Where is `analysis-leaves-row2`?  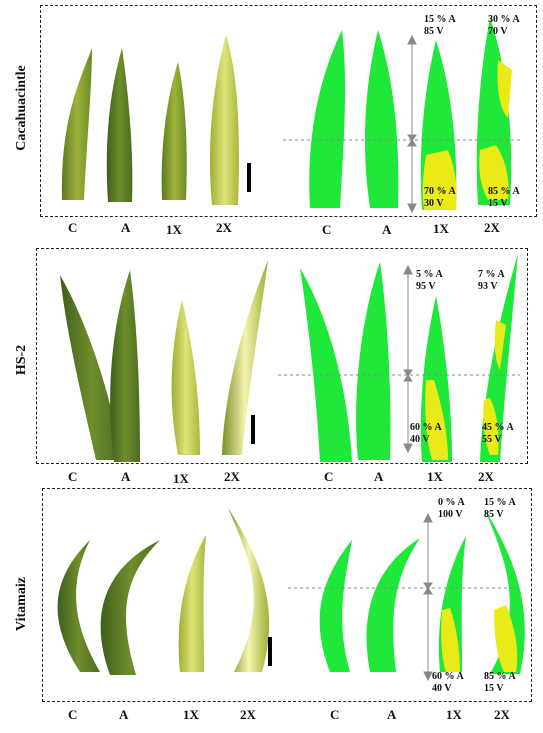 analysis-leaves-row2 is located at coordinates (409, 358).